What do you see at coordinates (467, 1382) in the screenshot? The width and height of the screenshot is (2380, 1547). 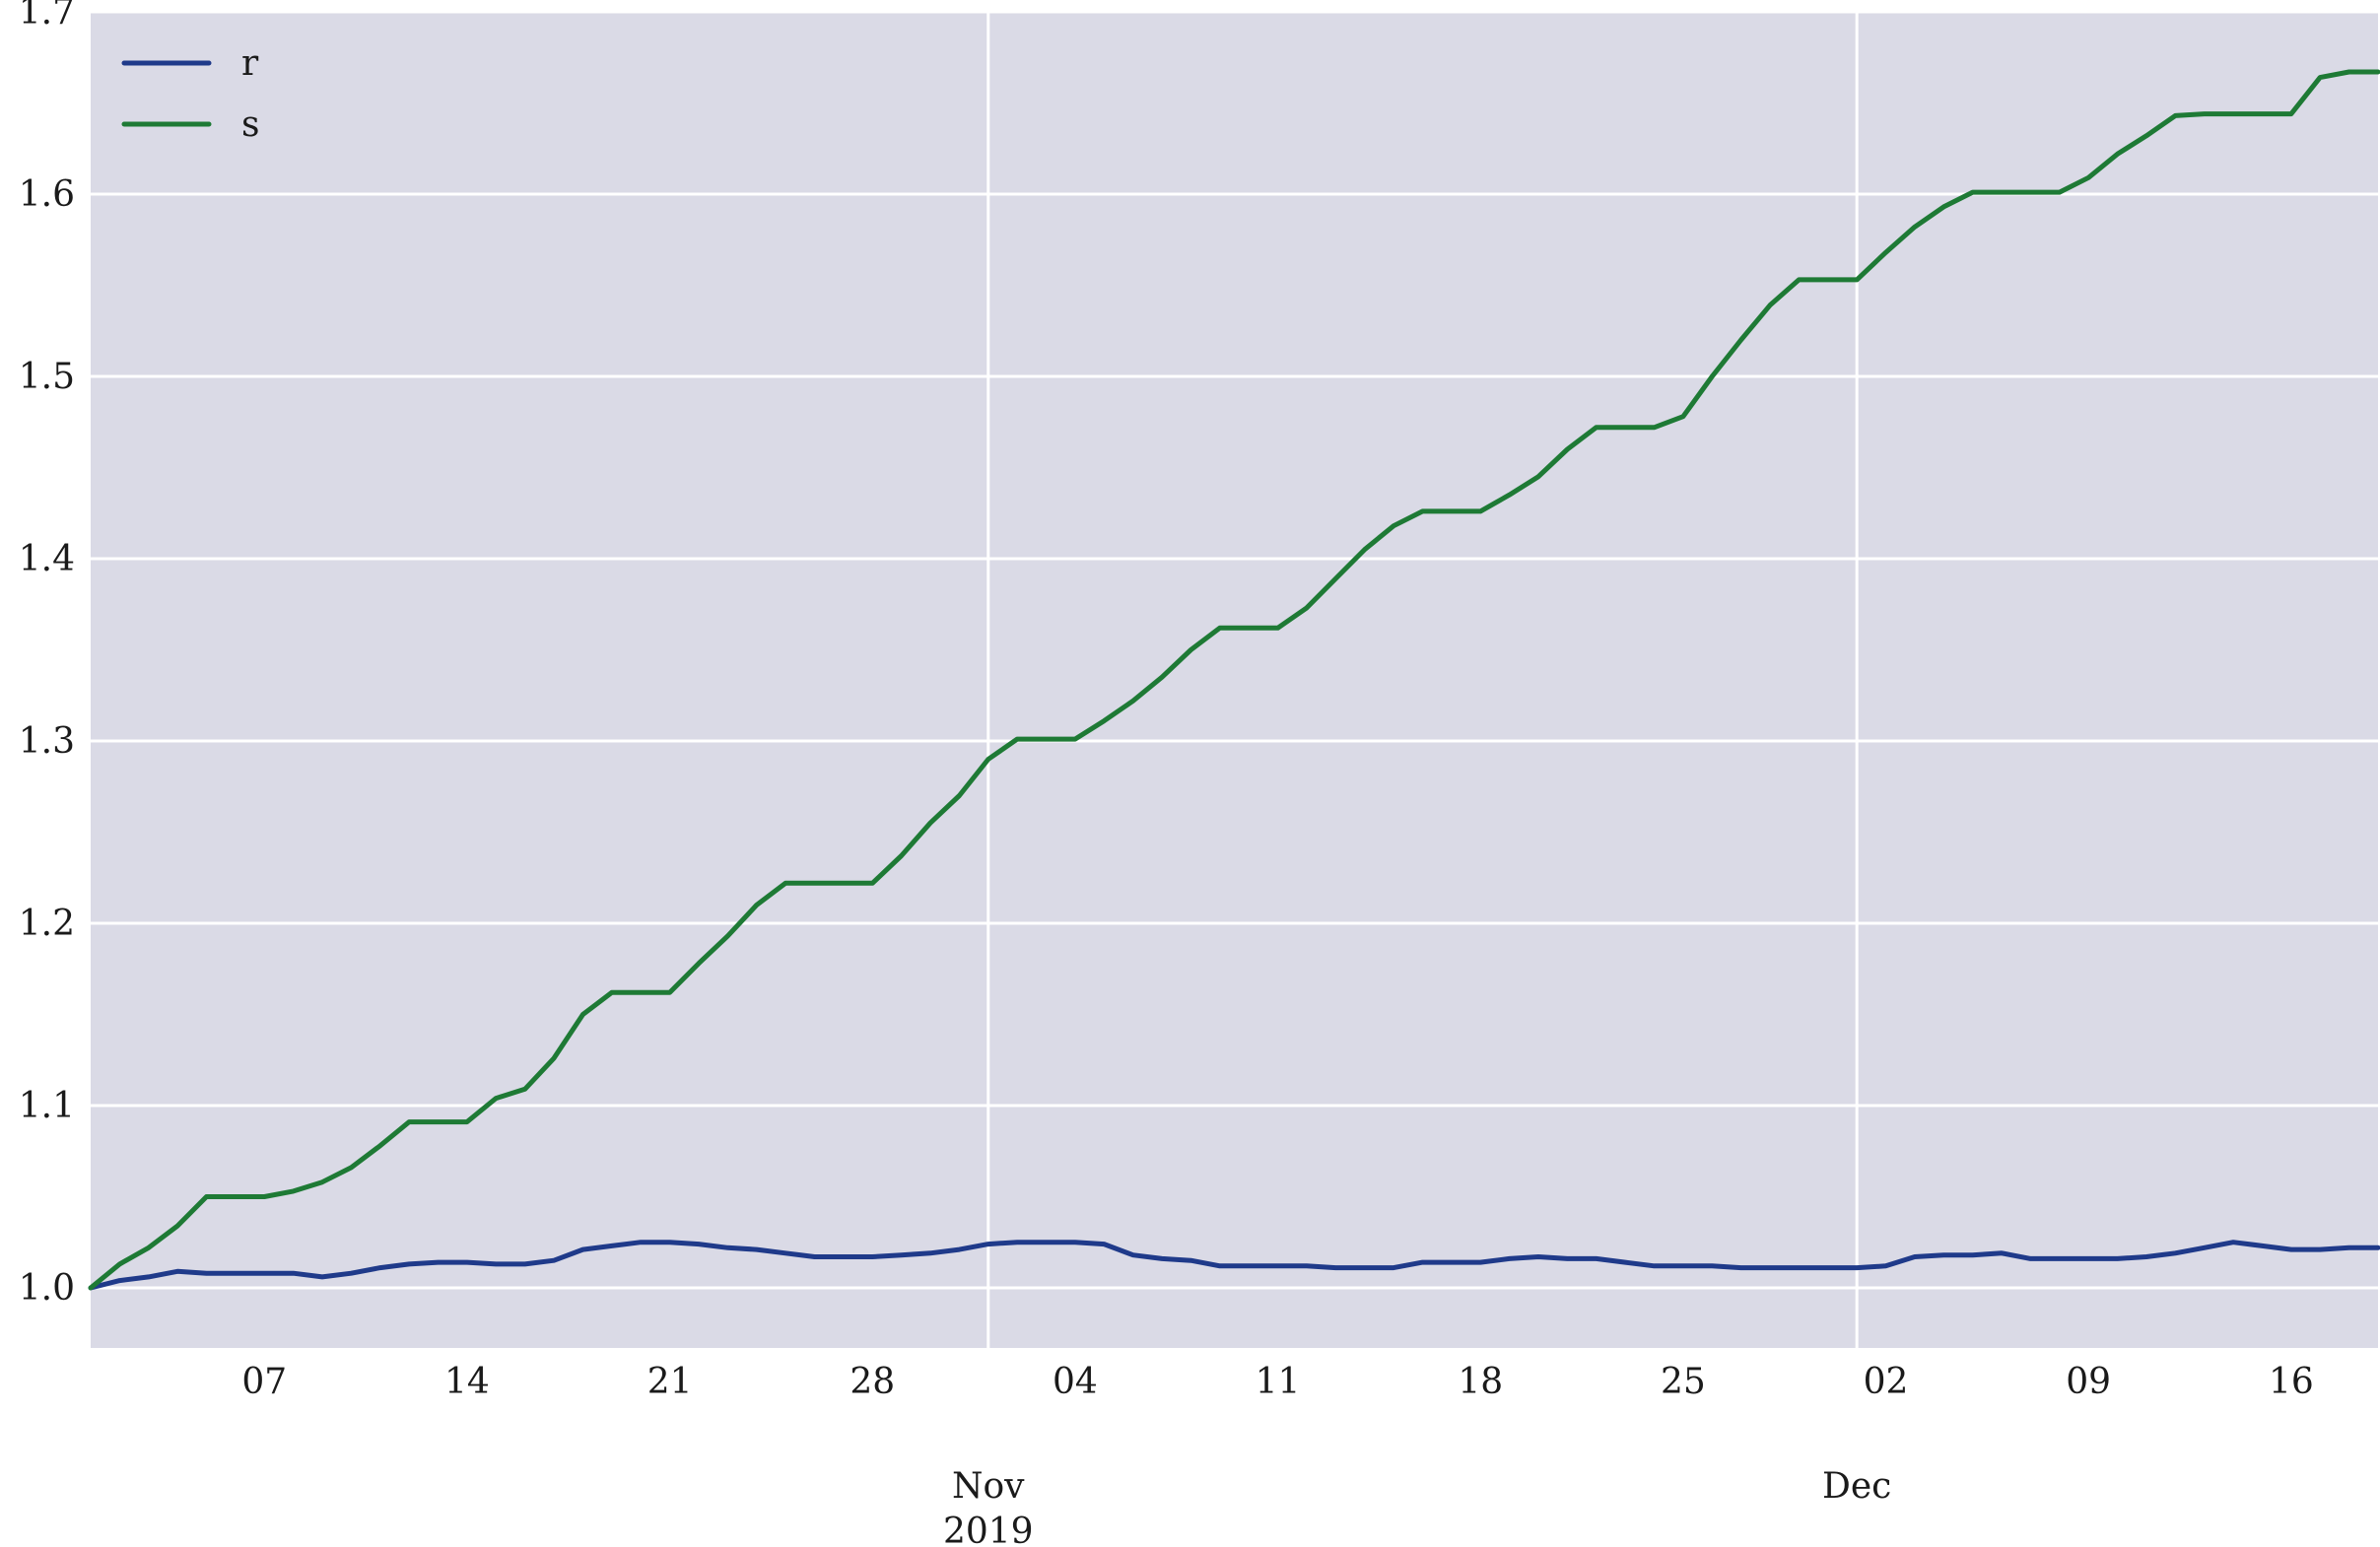 I see `x-tick-label: 14` at bounding box center [467, 1382].